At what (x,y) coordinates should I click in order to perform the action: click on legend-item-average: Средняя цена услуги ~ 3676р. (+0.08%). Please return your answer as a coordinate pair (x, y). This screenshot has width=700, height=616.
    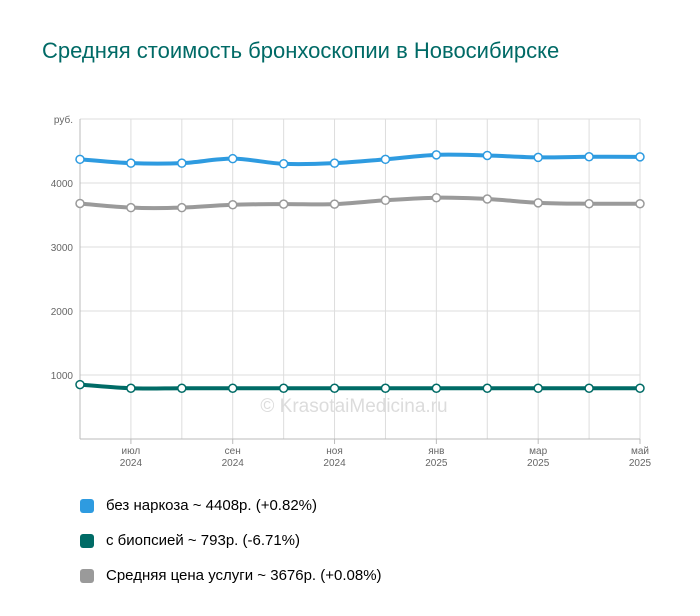
    Looking at the image, I should click on (231, 575).